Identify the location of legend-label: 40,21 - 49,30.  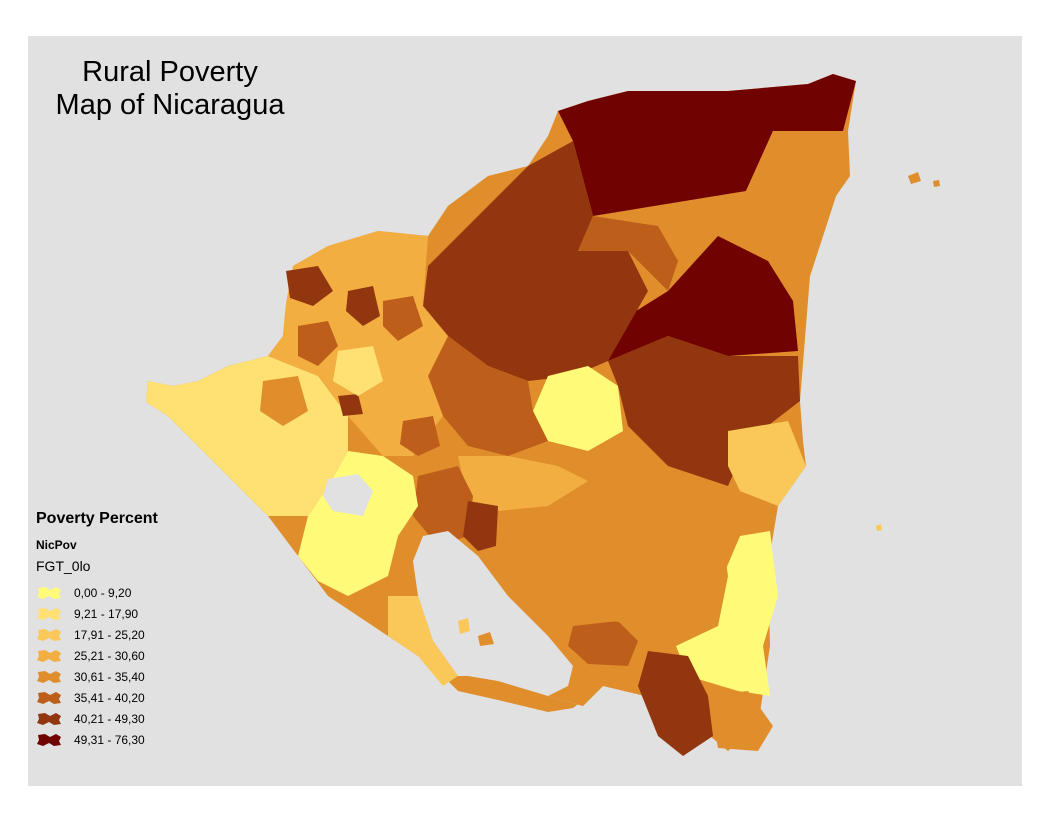
(109, 718).